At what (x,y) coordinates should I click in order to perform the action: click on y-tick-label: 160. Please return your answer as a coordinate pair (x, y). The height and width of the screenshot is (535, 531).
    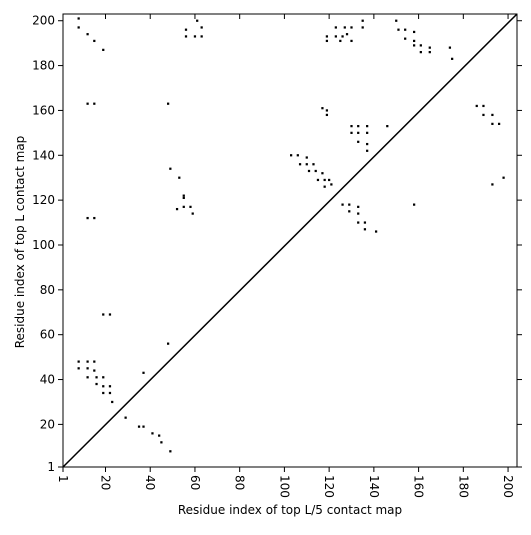
    Looking at the image, I should click on (43, 110).